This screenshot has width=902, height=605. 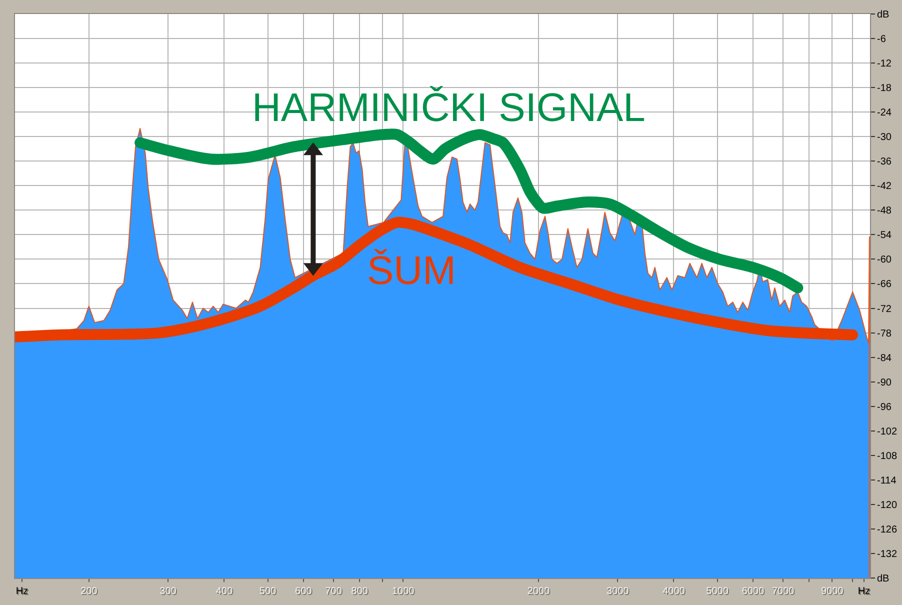 I want to click on x-tick-label: 2000, so click(x=538, y=591).